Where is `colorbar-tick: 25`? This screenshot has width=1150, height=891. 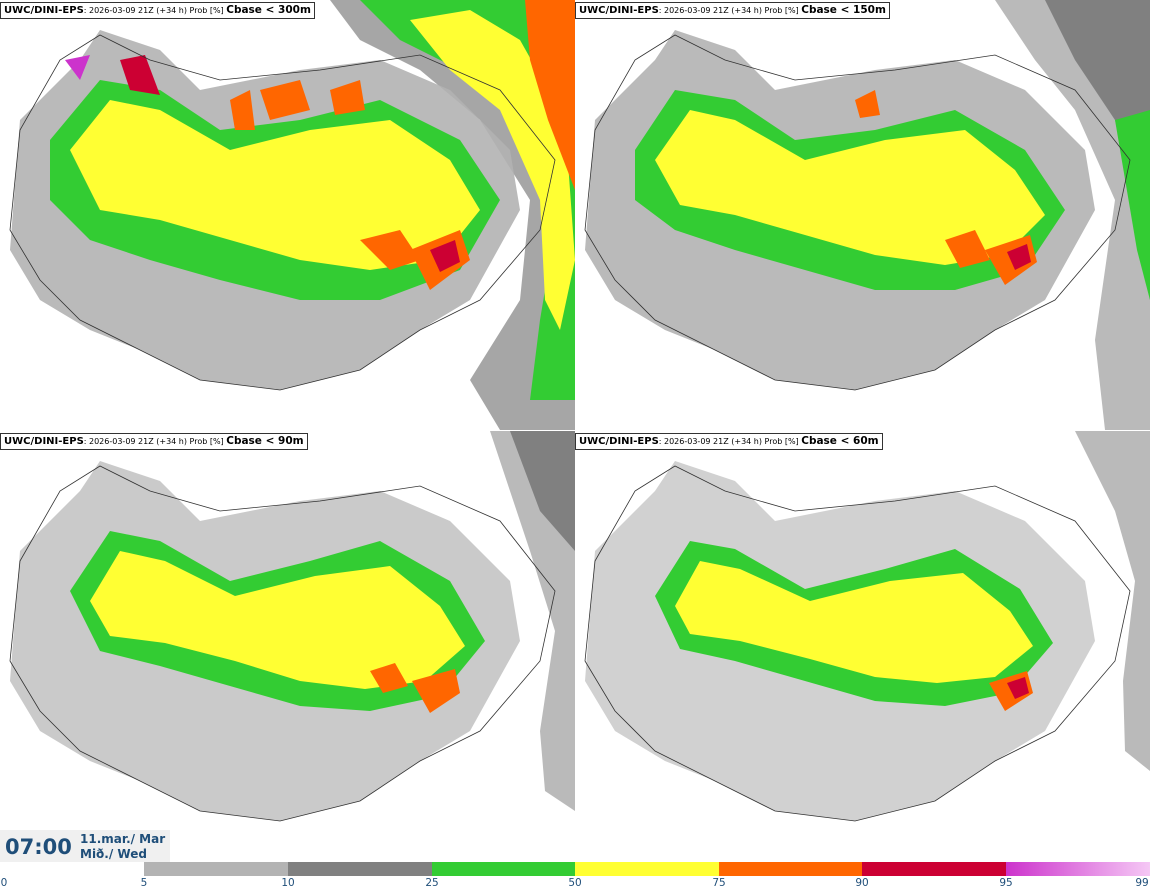
colorbar-tick: 25 is located at coordinates (432, 883).